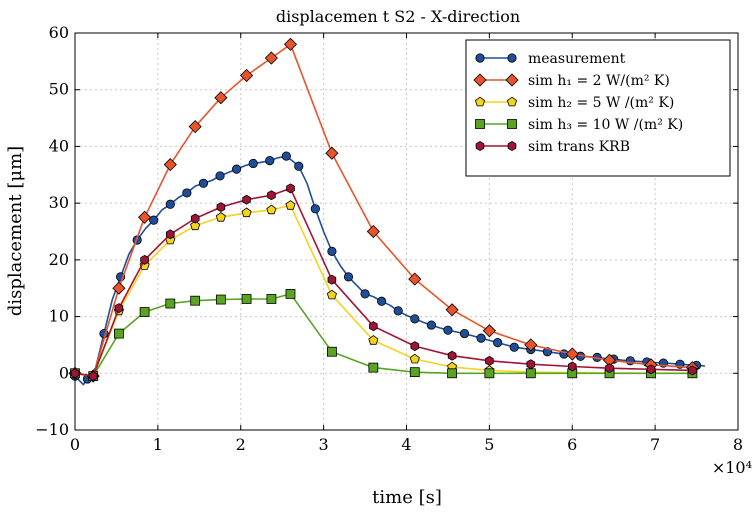 This screenshot has height=513, width=754. I want to click on legend-entry: measurement, so click(550, 59).